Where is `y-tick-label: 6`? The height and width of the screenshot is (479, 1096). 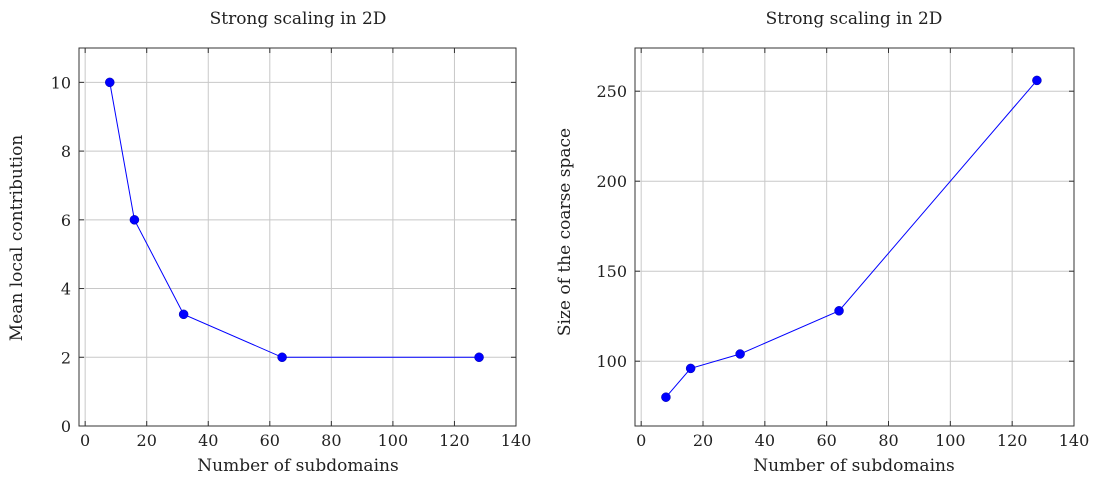 y-tick-label: 6 is located at coordinates (66, 220).